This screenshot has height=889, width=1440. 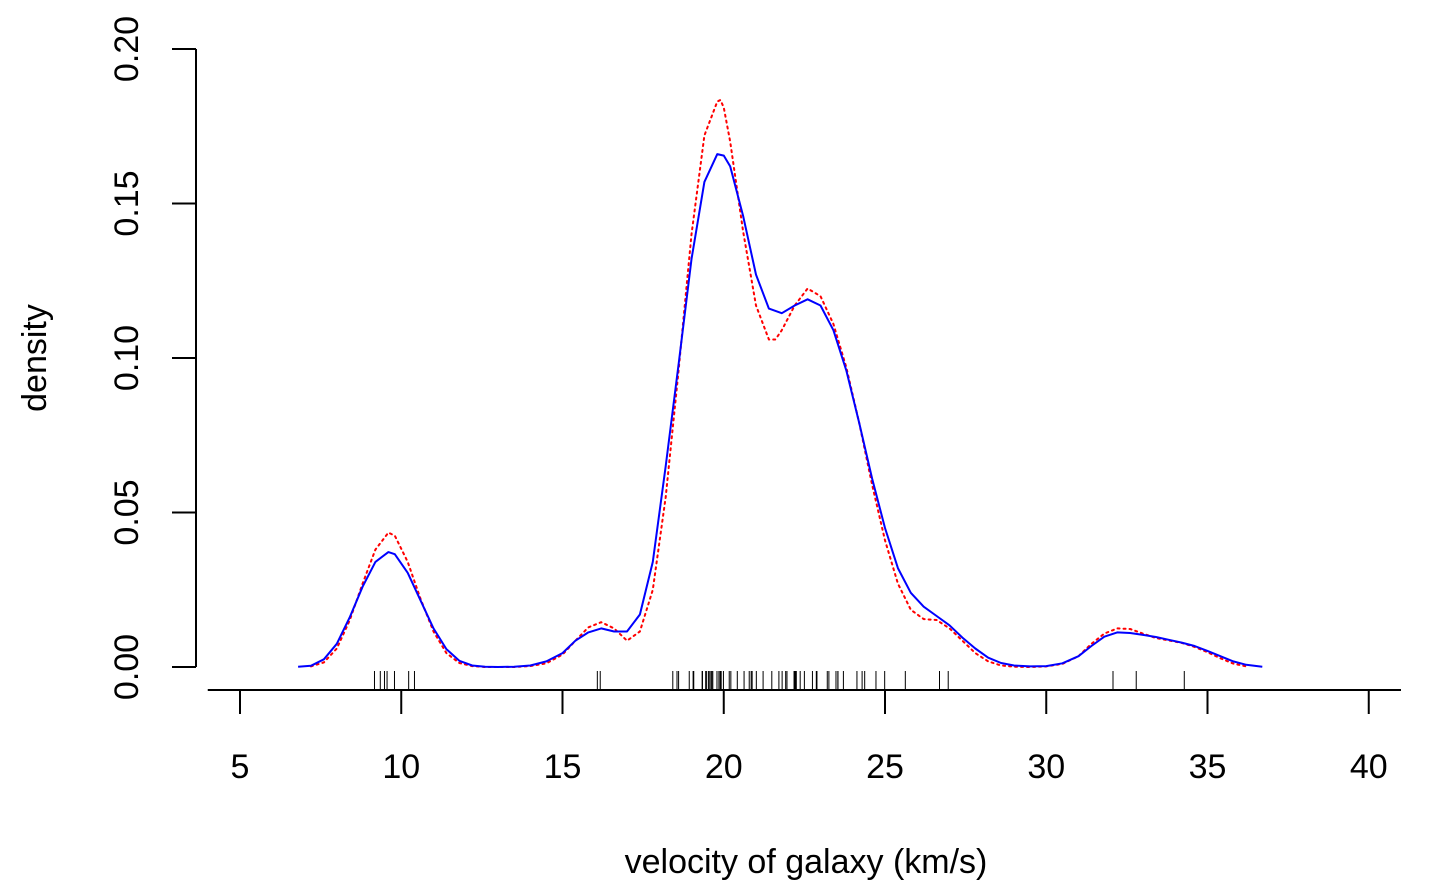 I want to click on x-axis-ticks: 5 10 15 20 25 30 35 40, so click(x=809, y=738).